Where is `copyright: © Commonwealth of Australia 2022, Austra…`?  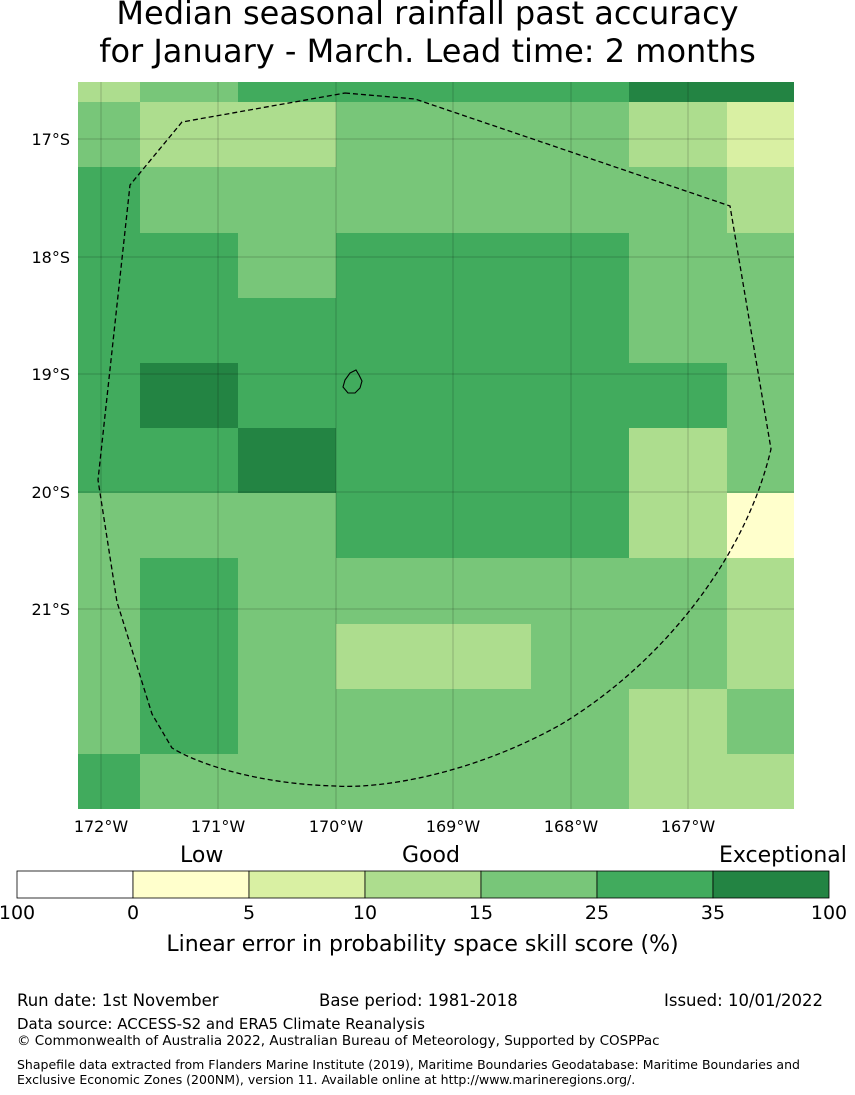 copyright: © Commonwealth of Australia 2022, Austra… is located at coordinates (338, 1041).